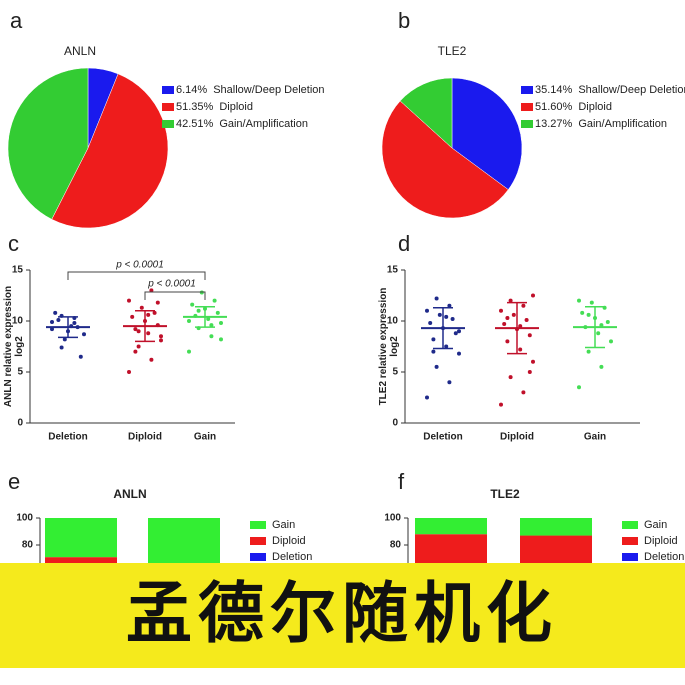 This screenshot has width=685, height=685. Describe the element at coordinates (664, 557) in the screenshot. I see `legend-label: Deletion` at that location.